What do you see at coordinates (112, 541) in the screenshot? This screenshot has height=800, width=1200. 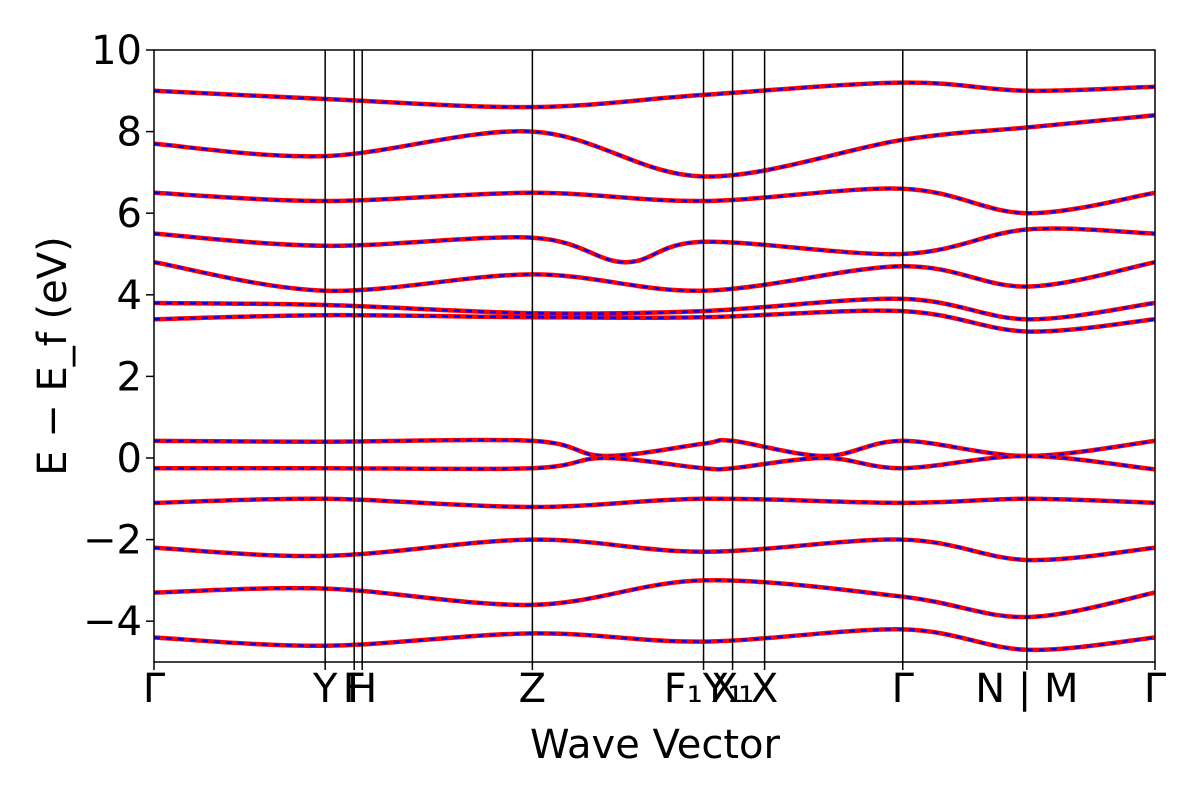 I see `y-tick-label: −2` at bounding box center [112, 541].